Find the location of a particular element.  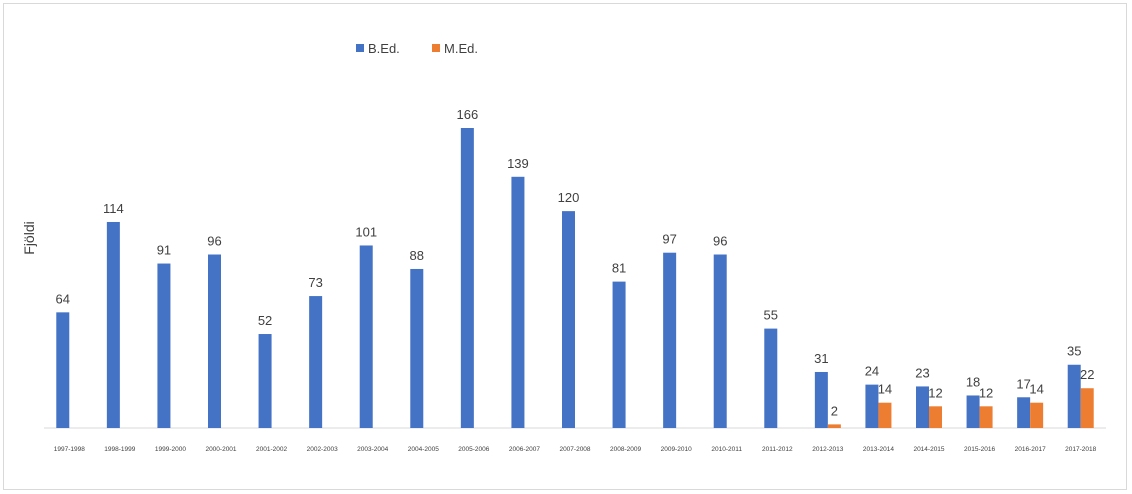

x-tick-label: 2014-2015 is located at coordinates (928, 449).